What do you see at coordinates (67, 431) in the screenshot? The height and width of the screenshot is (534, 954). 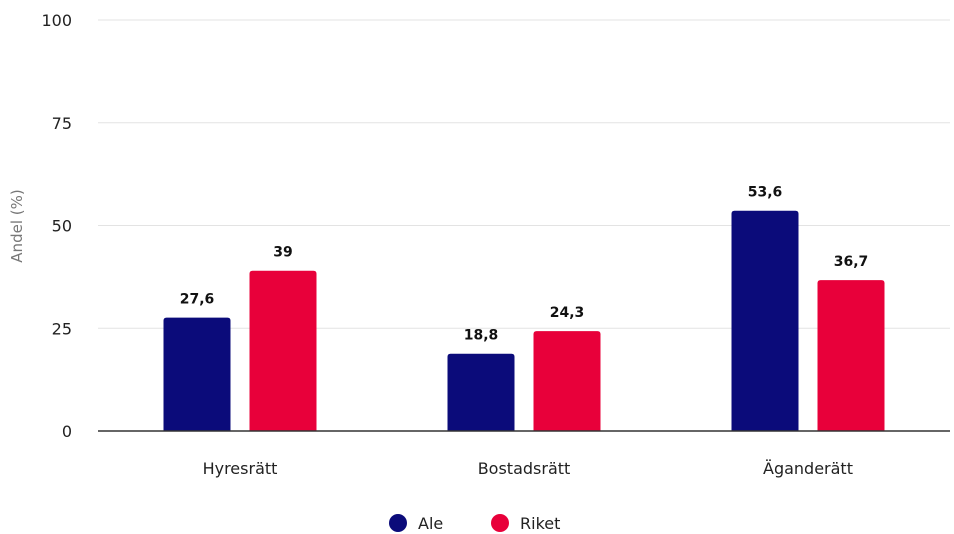 I see `y-tick-label: 0` at bounding box center [67, 431].